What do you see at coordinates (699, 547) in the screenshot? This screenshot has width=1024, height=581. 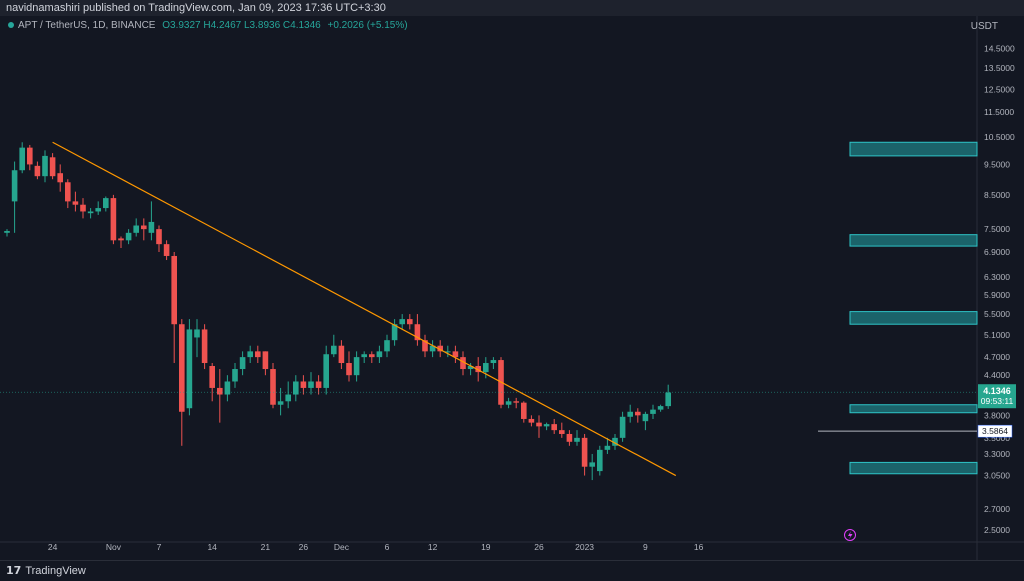 I see `date-tick-label: 16` at bounding box center [699, 547].